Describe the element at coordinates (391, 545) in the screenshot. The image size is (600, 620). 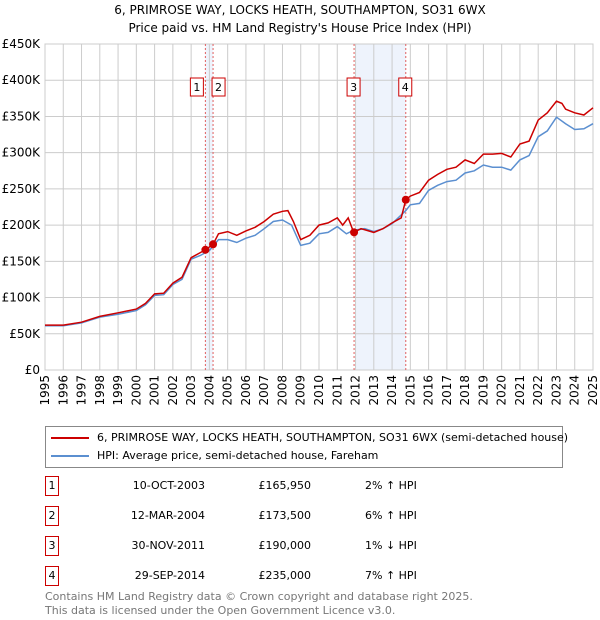
I see `sale-hpi-diff: 1% ↓ HPI` at that location.